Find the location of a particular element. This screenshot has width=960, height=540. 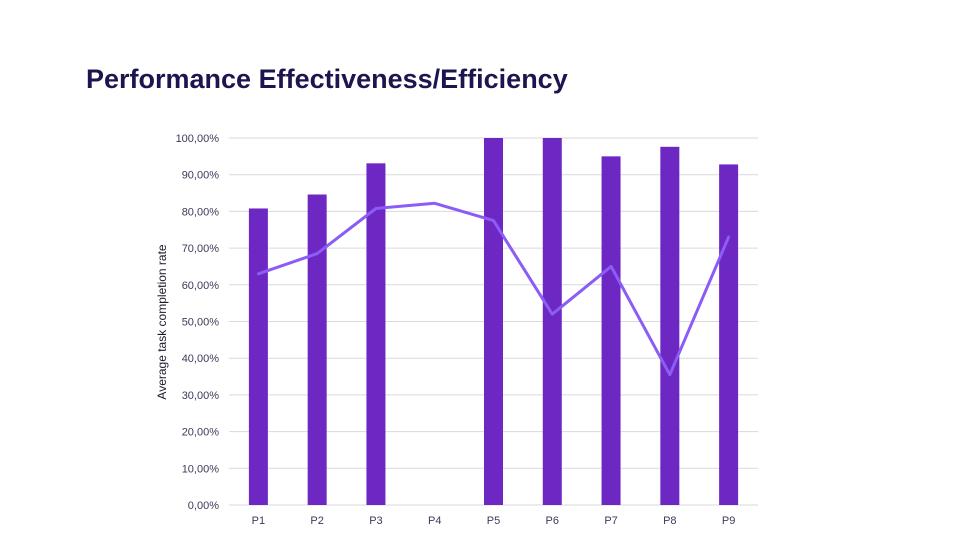

y-tick-label: 10,00% is located at coordinates (201, 469).